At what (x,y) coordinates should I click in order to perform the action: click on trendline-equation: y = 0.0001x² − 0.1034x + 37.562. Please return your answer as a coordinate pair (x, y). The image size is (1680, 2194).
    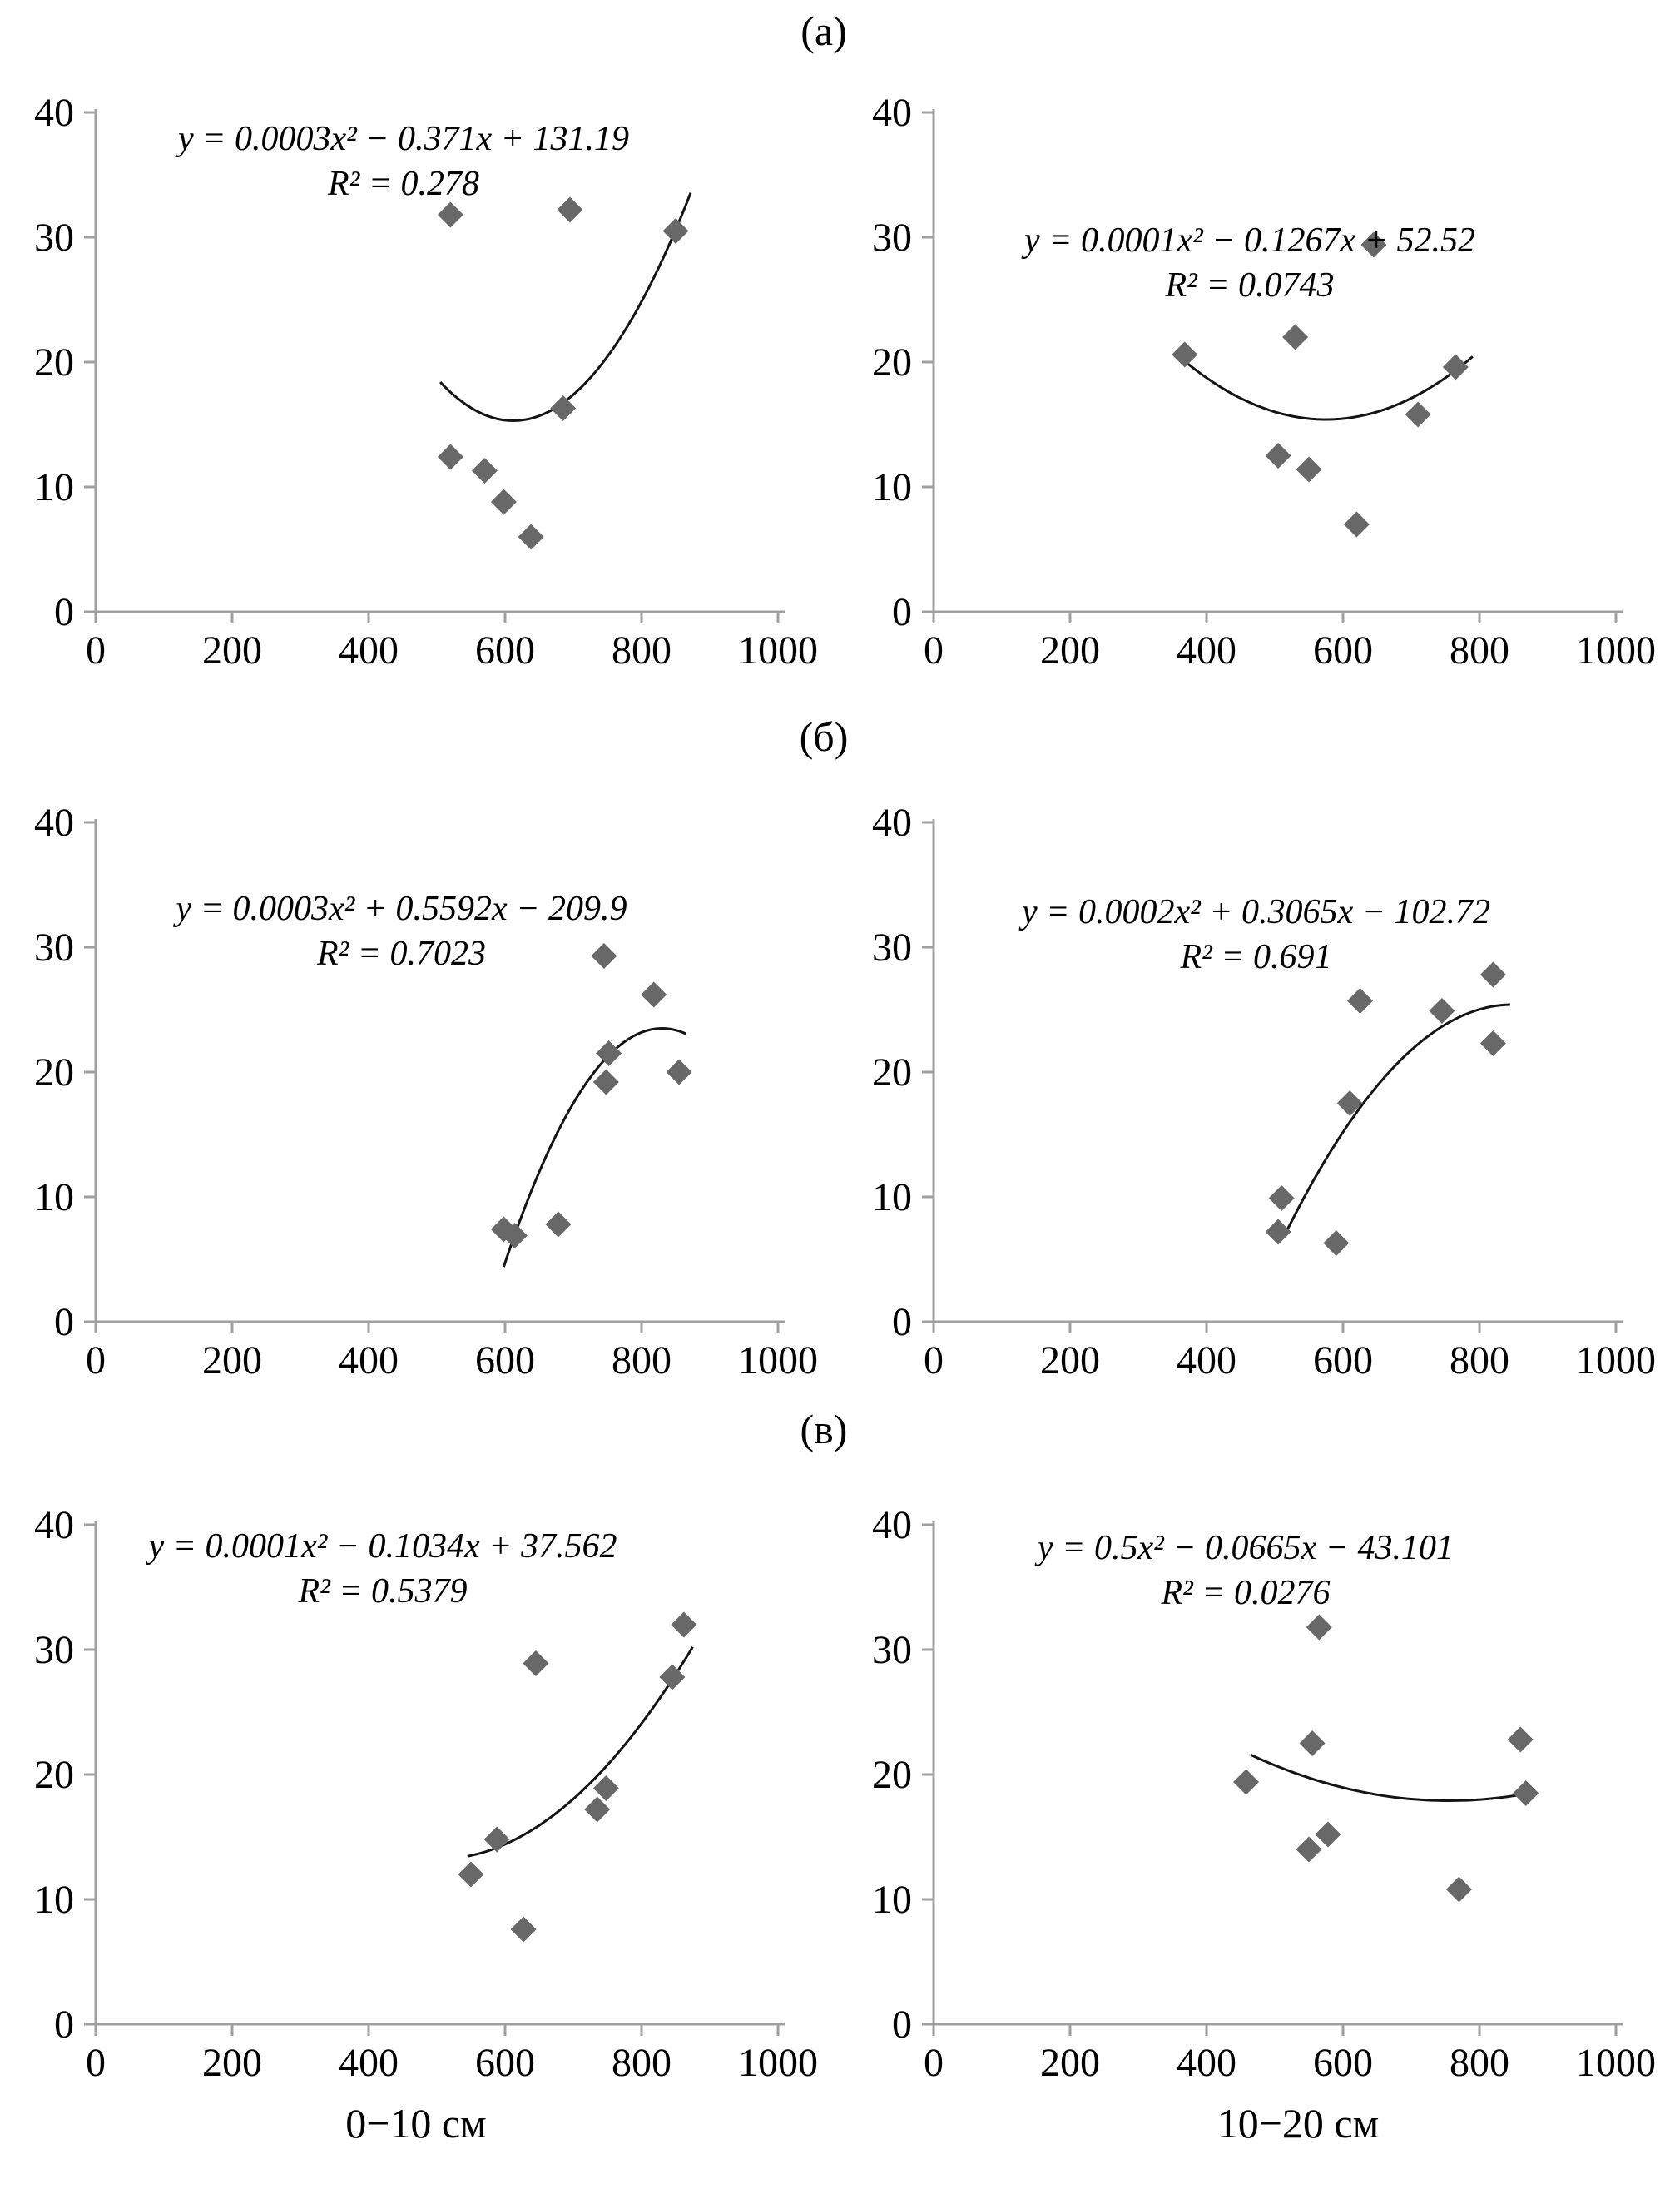
    Looking at the image, I should click on (382, 1546).